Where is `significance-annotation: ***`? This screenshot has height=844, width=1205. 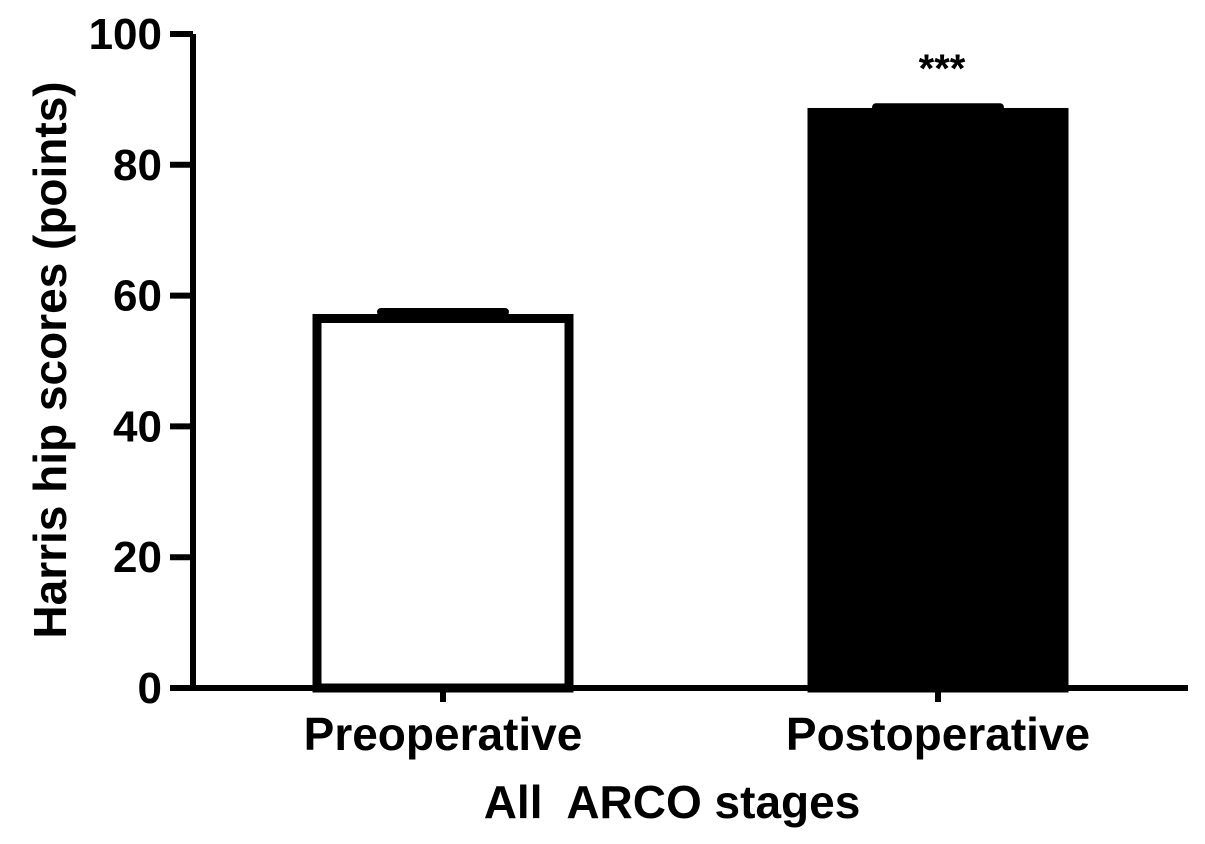
significance-annotation: *** is located at coordinates (942, 69).